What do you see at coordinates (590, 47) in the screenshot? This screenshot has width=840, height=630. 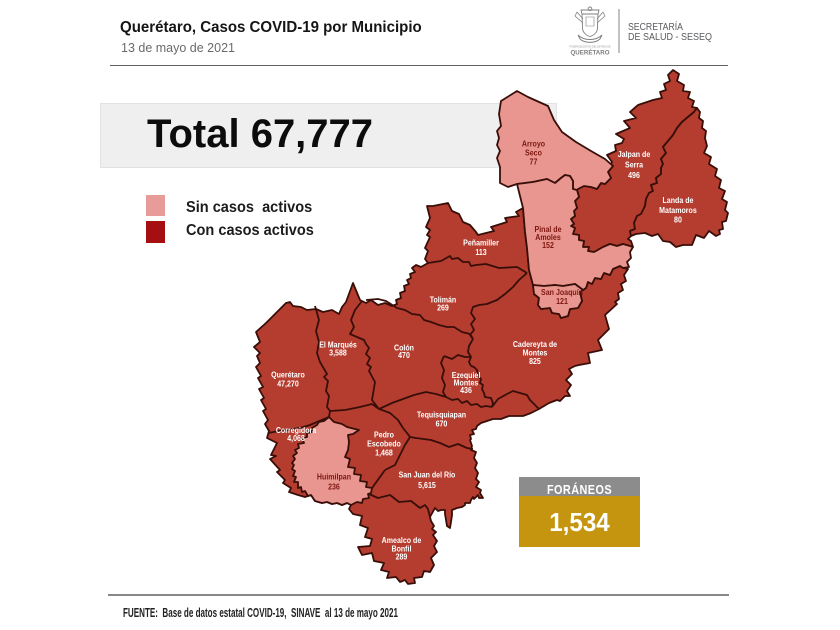 I see `svg-text: PODER EJECUTIVO DEL ESTADO DE` at bounding box center [590, 47].